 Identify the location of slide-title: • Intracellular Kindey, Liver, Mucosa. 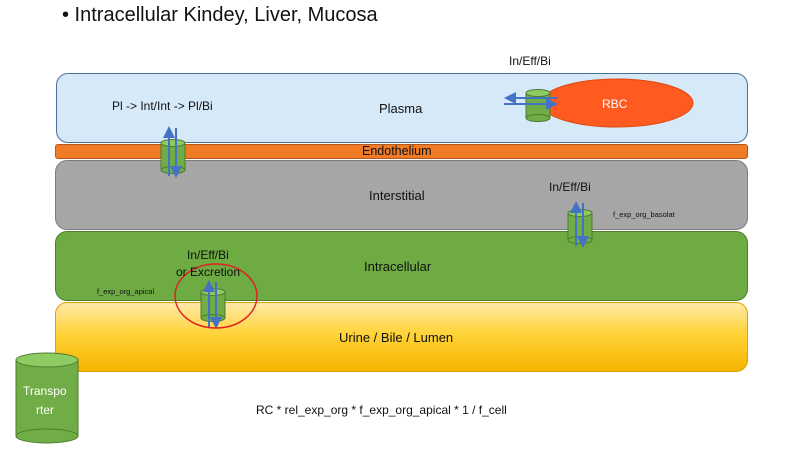
(220, 15).